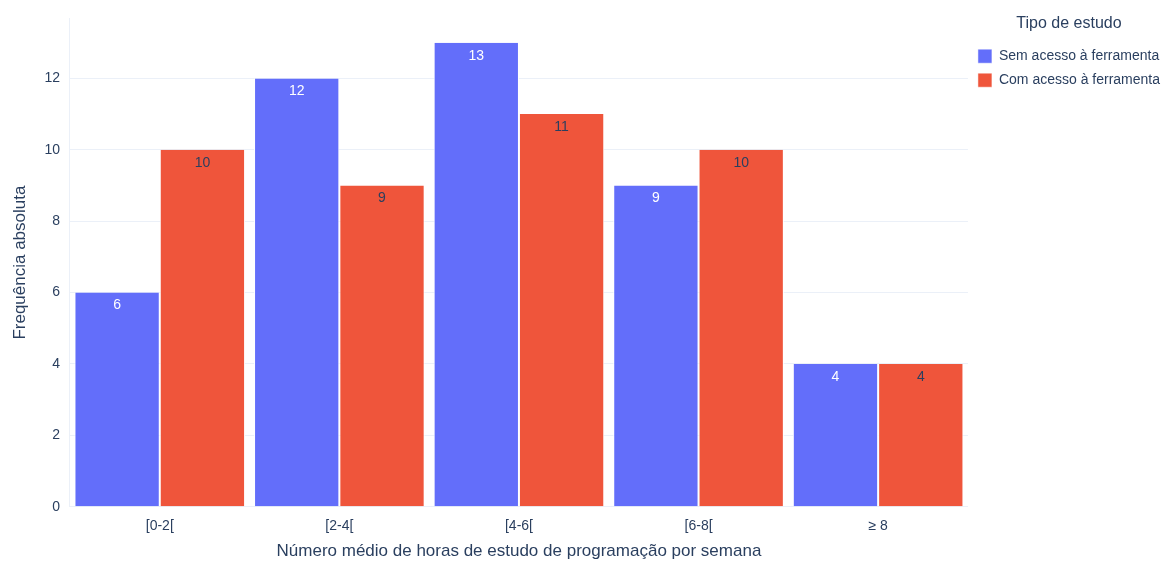 This screenshot has height=572, width=1174. What do you see at coordinates (1079, 79) in the screenshot?
I see `legend-label: Com acesso à ferramenta` at bounding box center [1079, 79].